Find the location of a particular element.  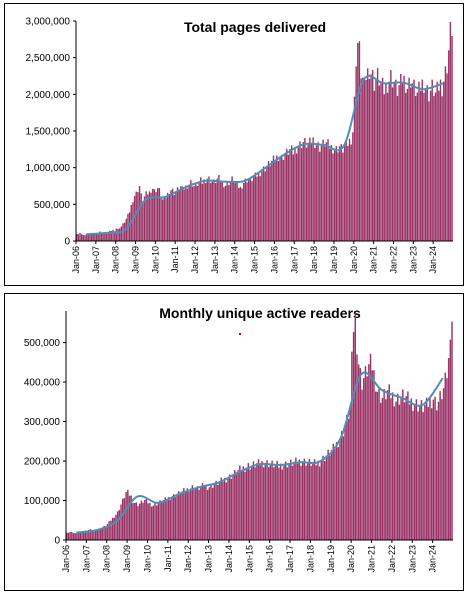

x-tick-label: Jan-23 is located at coordinates (413, 260).